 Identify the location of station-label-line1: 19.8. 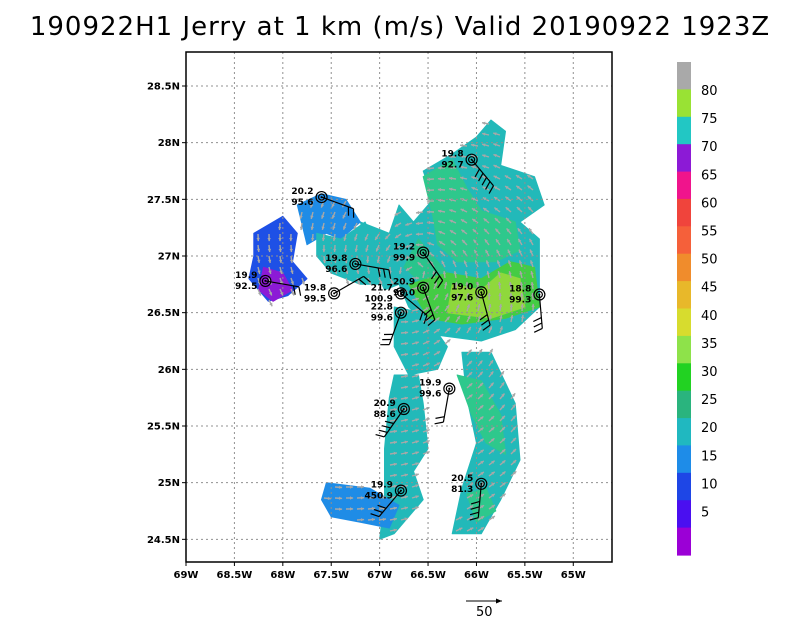
(315, 288).